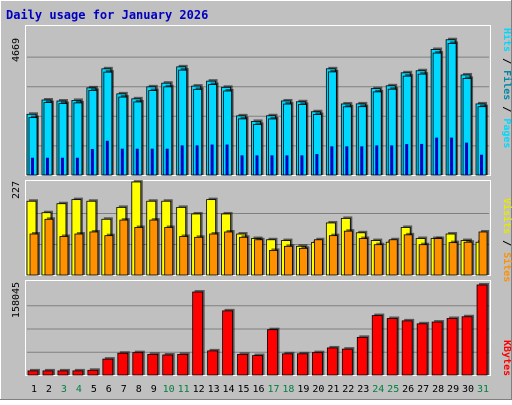 The width and height of the screenshot is (512, 405). I want to click on x-tick-label: 30, so click(468, 389).